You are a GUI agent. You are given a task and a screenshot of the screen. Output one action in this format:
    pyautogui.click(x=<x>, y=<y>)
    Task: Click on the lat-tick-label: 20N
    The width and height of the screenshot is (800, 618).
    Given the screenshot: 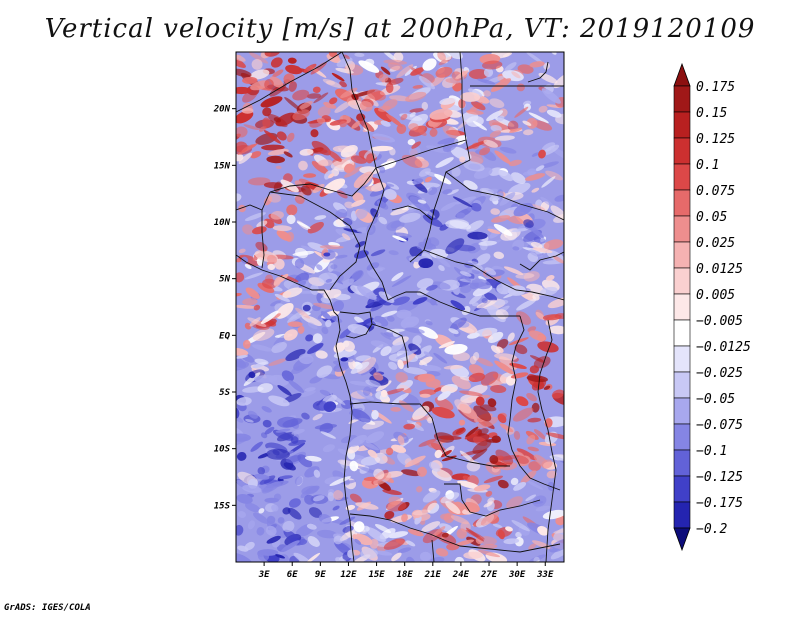 What is the action you would take?
    pyautogui.click(x=222, y=110)
    